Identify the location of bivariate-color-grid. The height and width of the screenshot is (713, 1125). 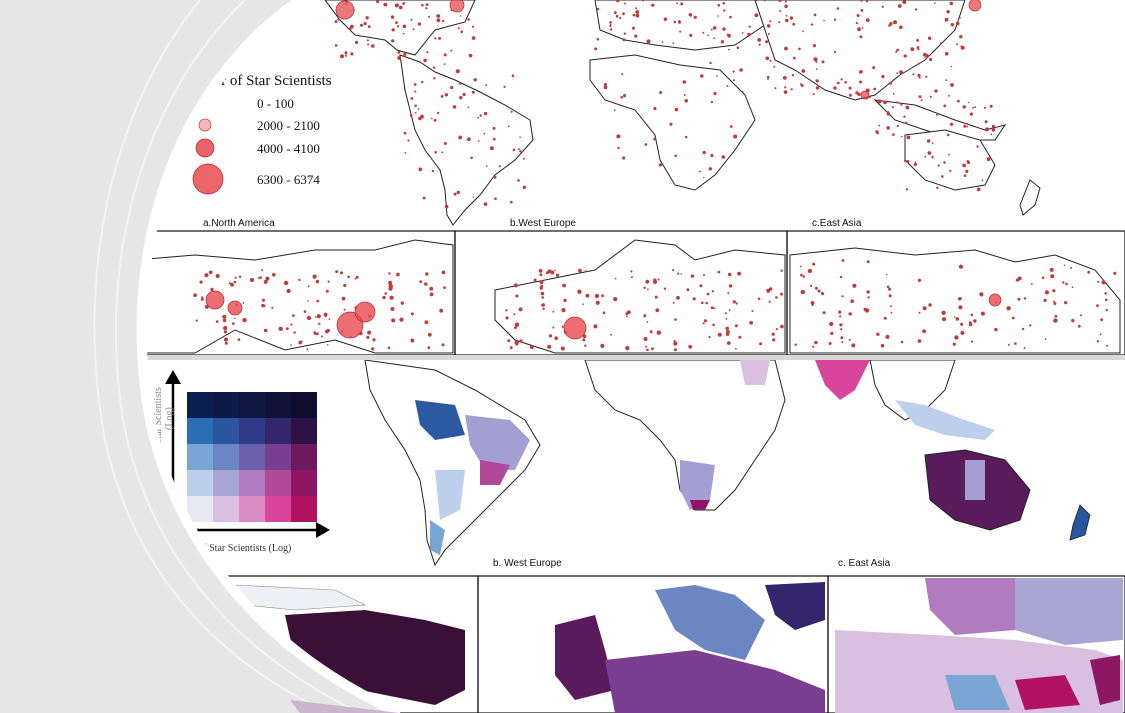
(252, 457).